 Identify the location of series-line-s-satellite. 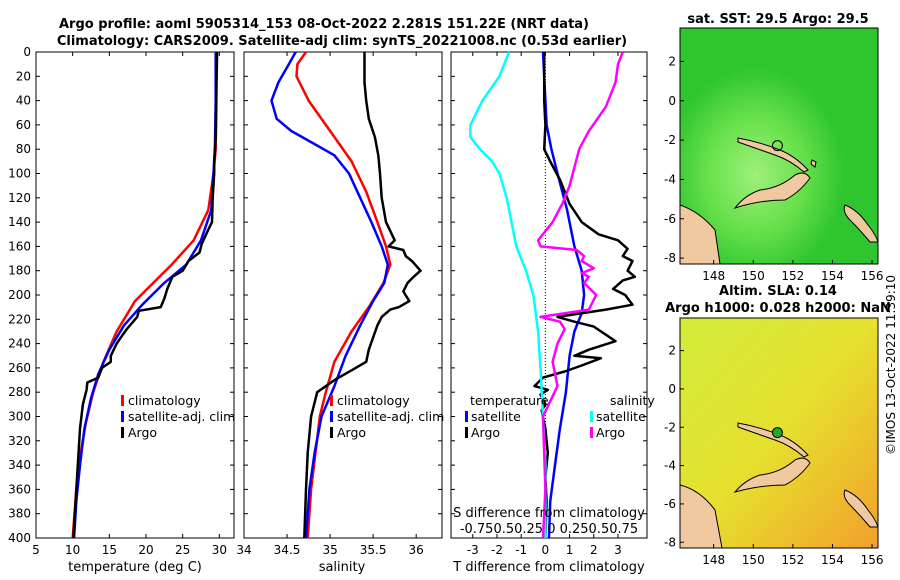
(508, 294).